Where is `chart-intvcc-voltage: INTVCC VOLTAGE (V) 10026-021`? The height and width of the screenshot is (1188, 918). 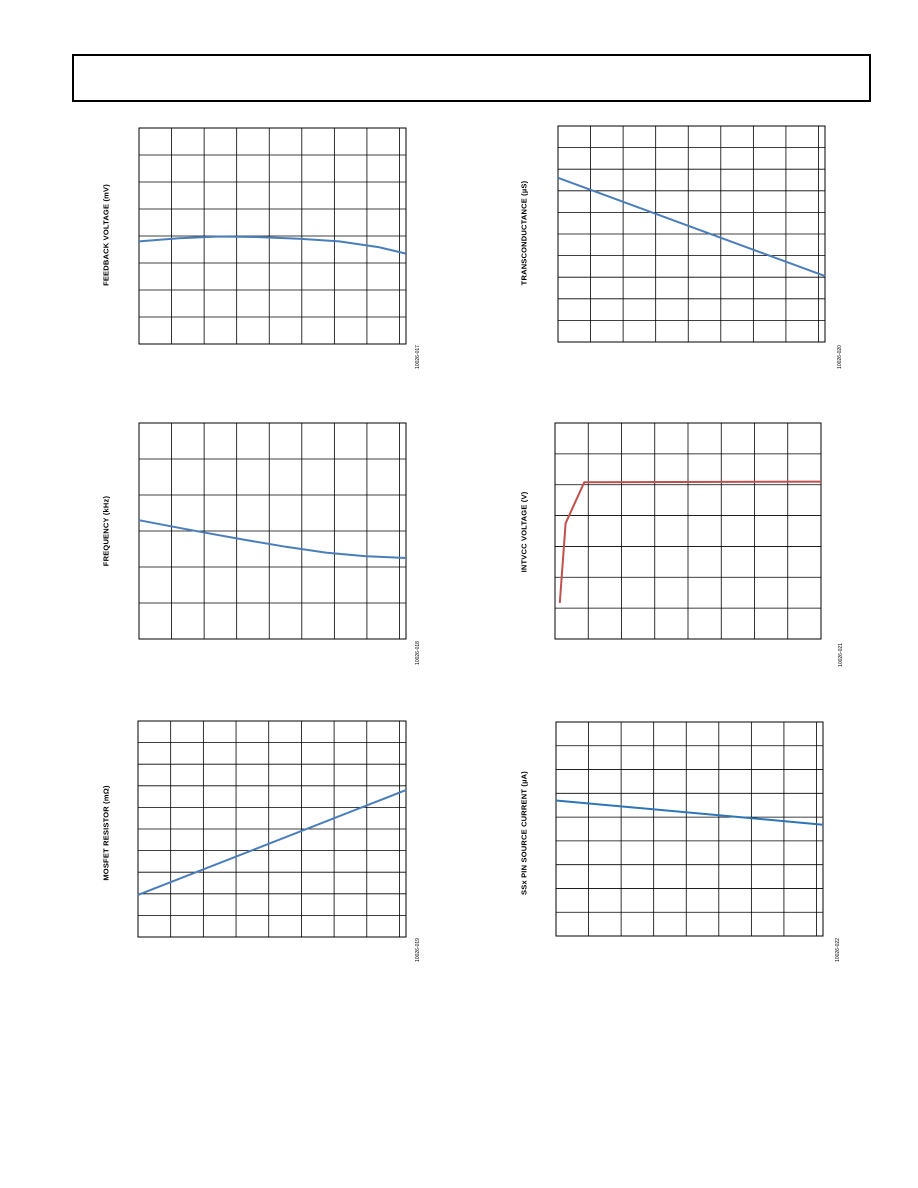
chart-intvcc-voltage: INTVCC VOLTAGE (V) 10026-021 is located at coordinates (688, 547).